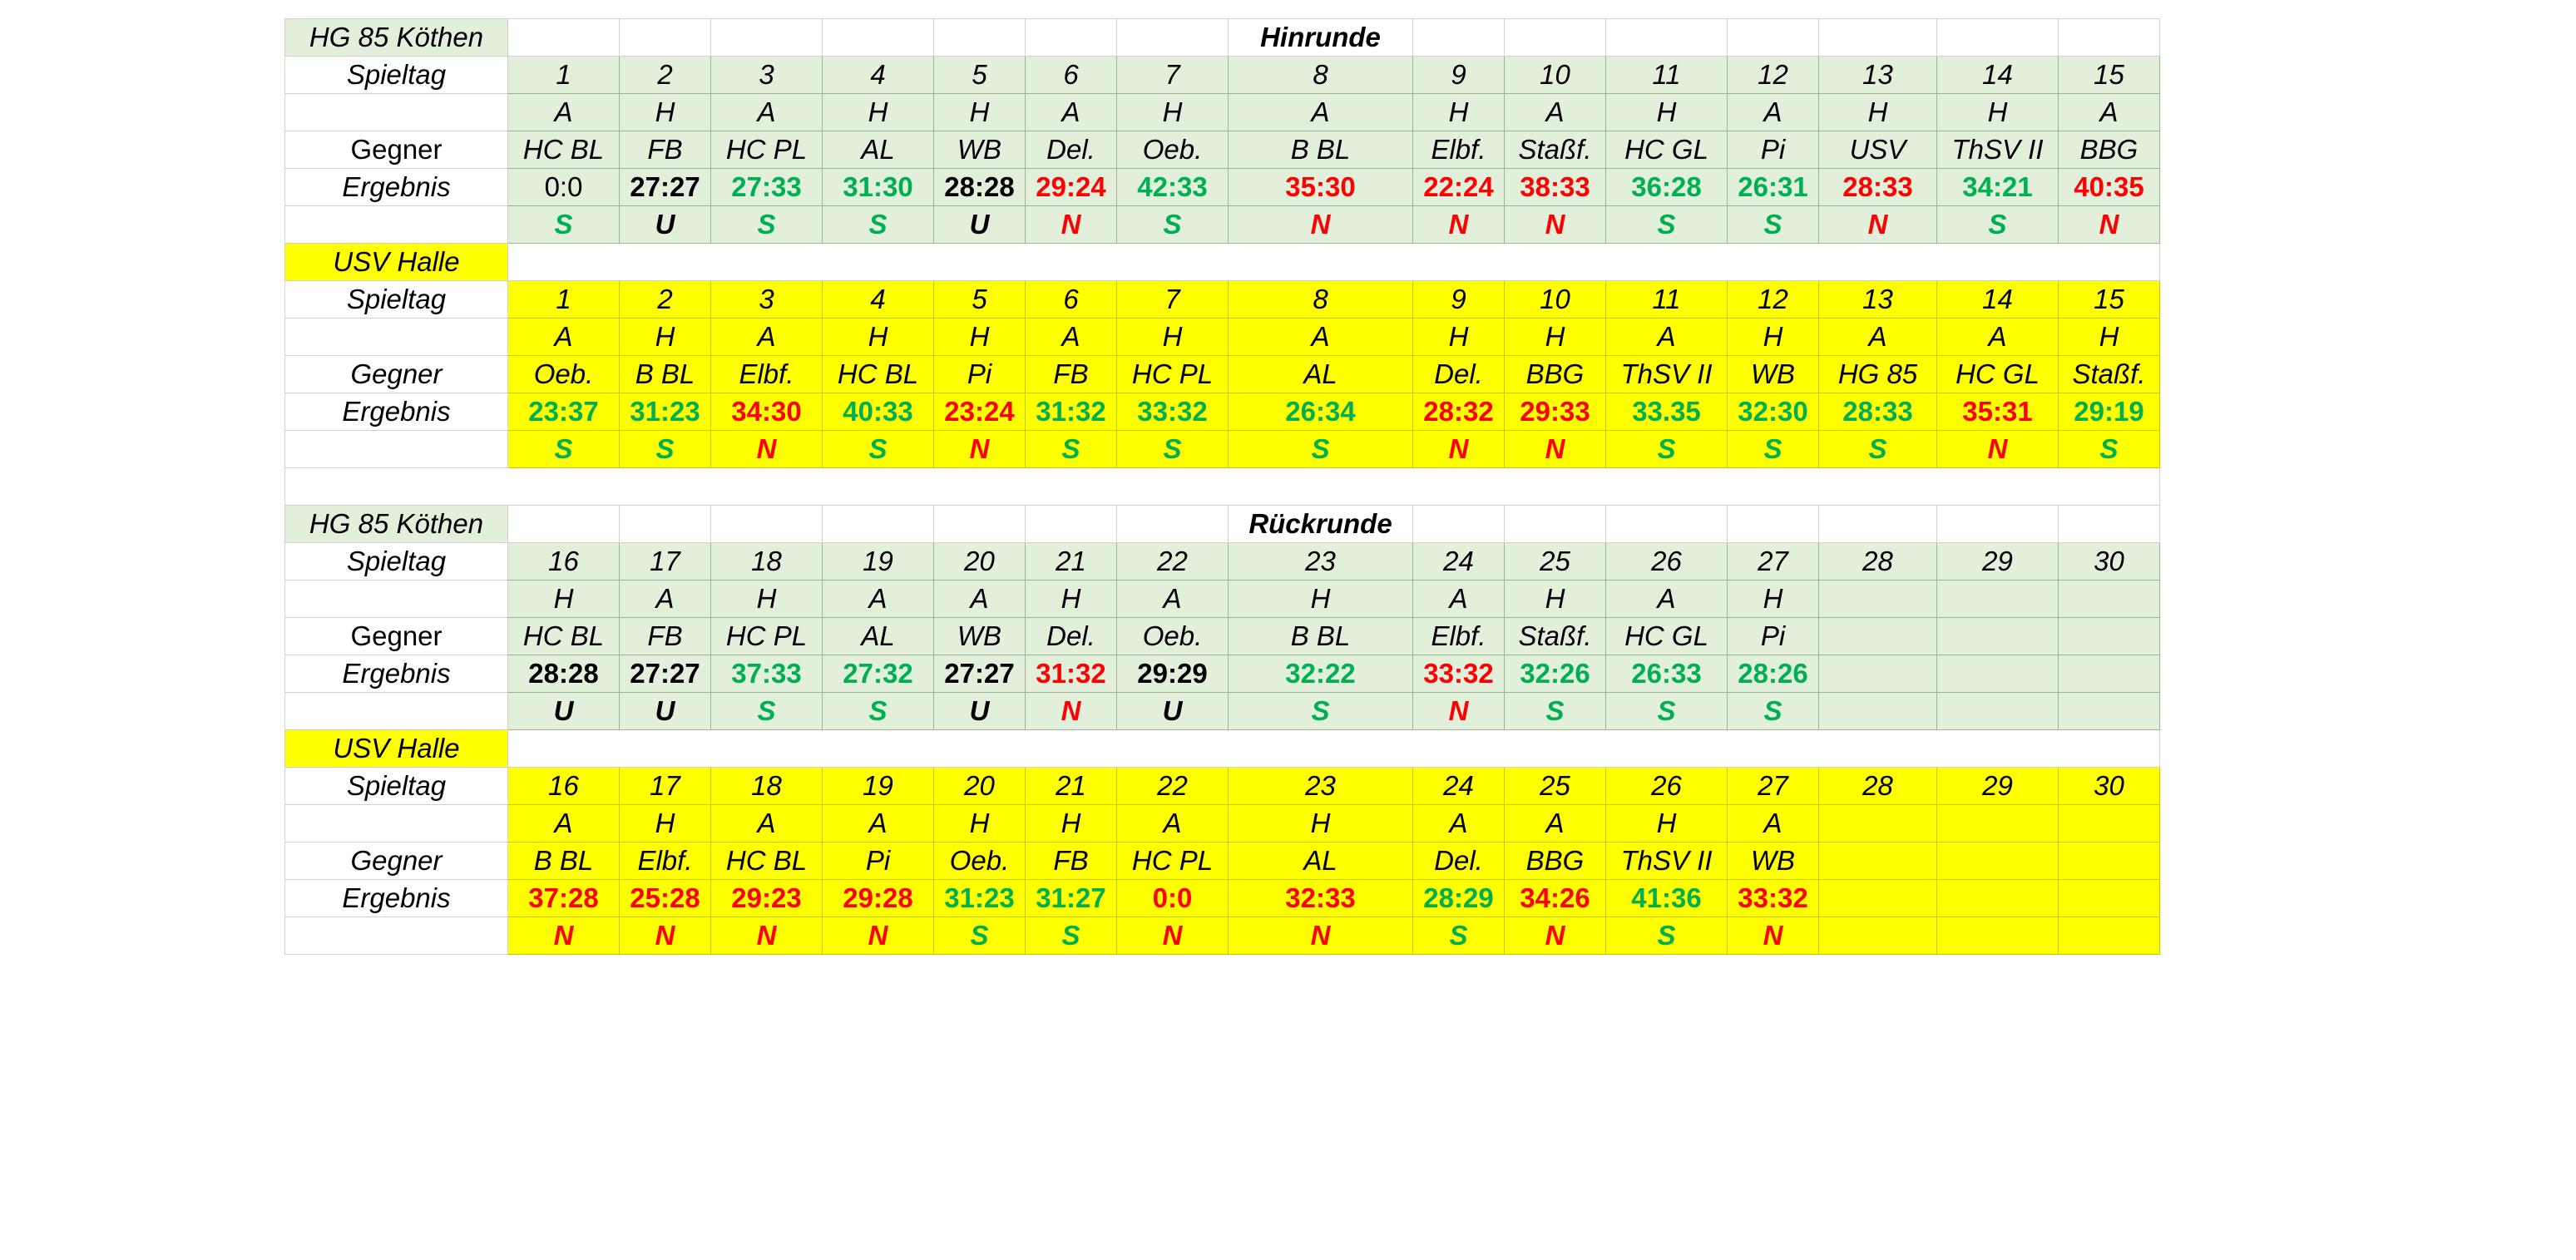 This screenshot has width=2576, height=1260. What do you see at coordinates (766, 674) in the screenshot?
I see `ergebnis-cell: 37:33` at bounding box center [766, 674].